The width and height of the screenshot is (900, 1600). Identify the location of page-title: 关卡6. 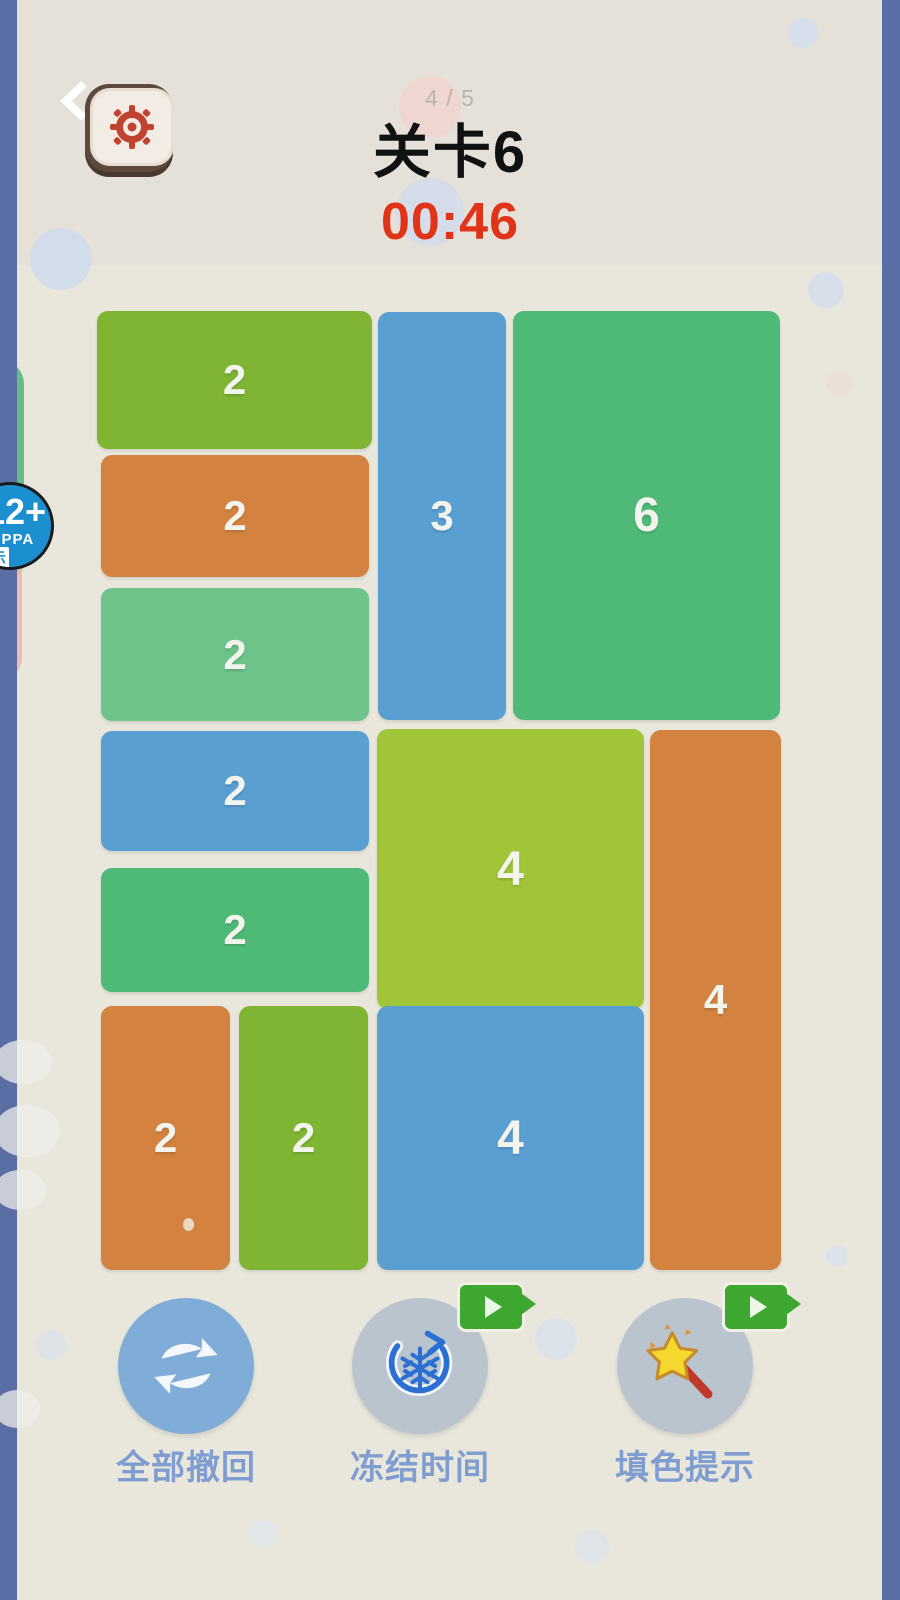
(450, 152).